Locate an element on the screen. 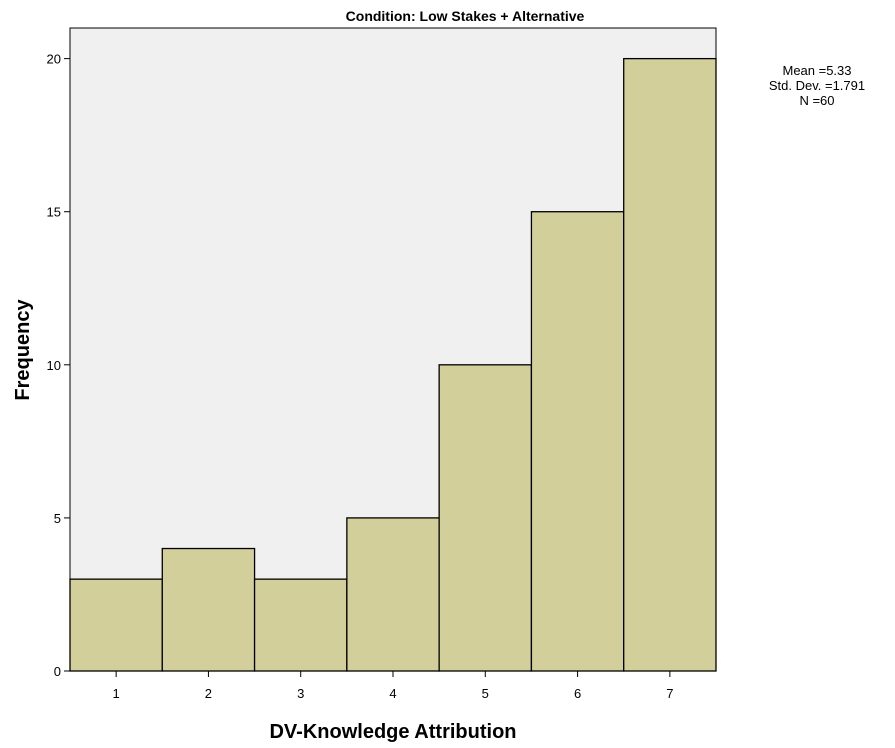 This screenshot has width=895, height=748. stat-n: N =60 is located at coordinates (816, 100).